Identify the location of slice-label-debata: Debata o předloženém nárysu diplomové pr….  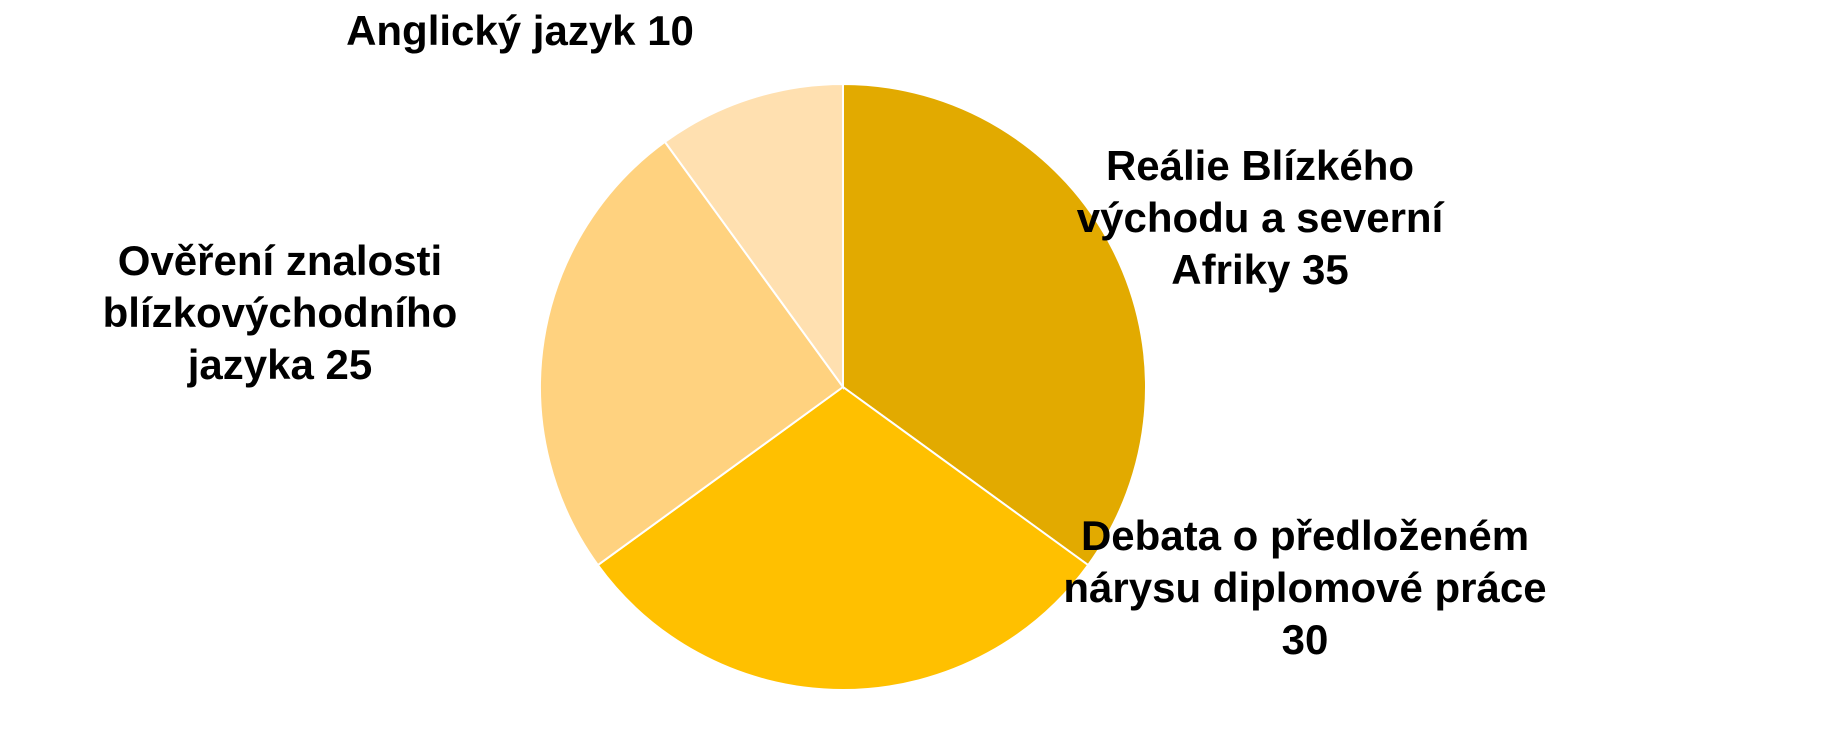
(1305, 587).